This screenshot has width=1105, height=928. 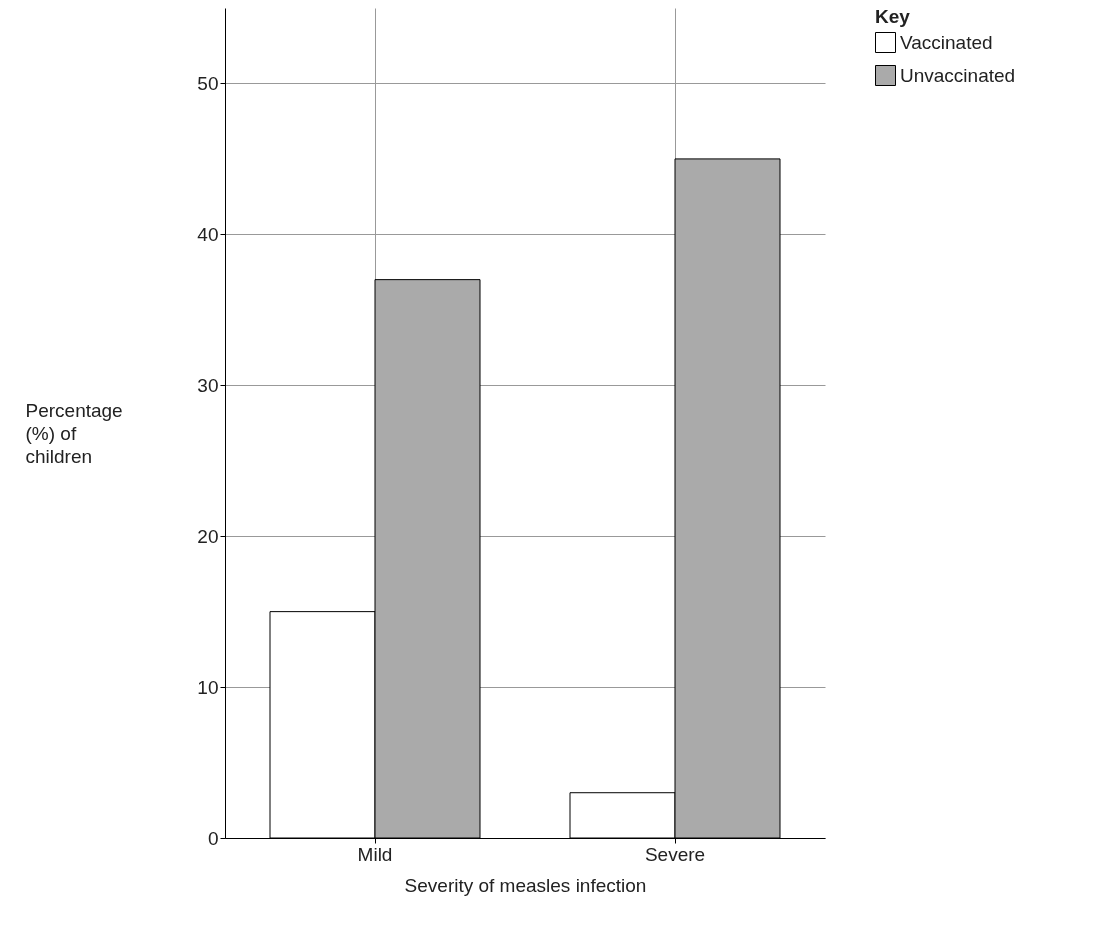 I want to click on y-tick-label: 40, so click(x=208, y=234).